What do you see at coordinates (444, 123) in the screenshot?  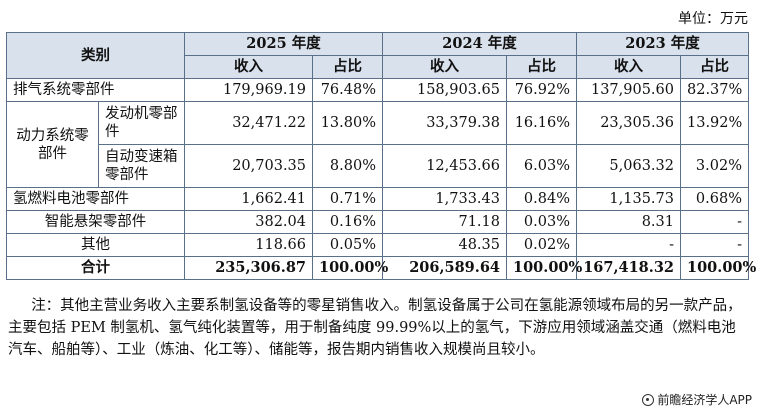 I see `cell-income-2024: 33,379.38` at bounding box center [444, 123].